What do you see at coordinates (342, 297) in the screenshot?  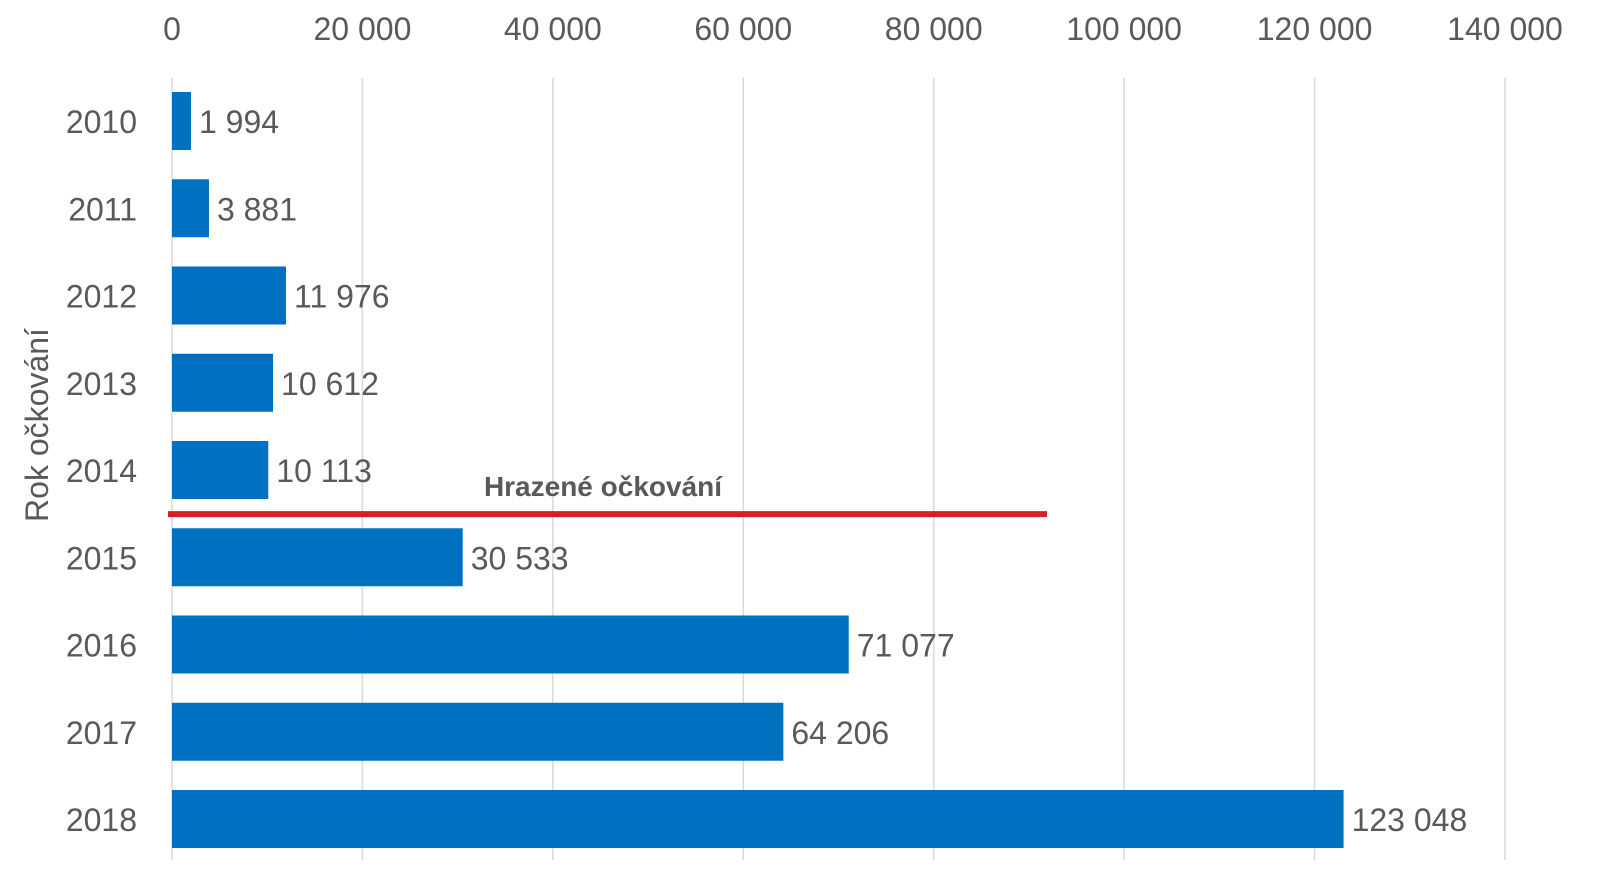 I see `data-label: 11 976` at bounding box center [342, 297].